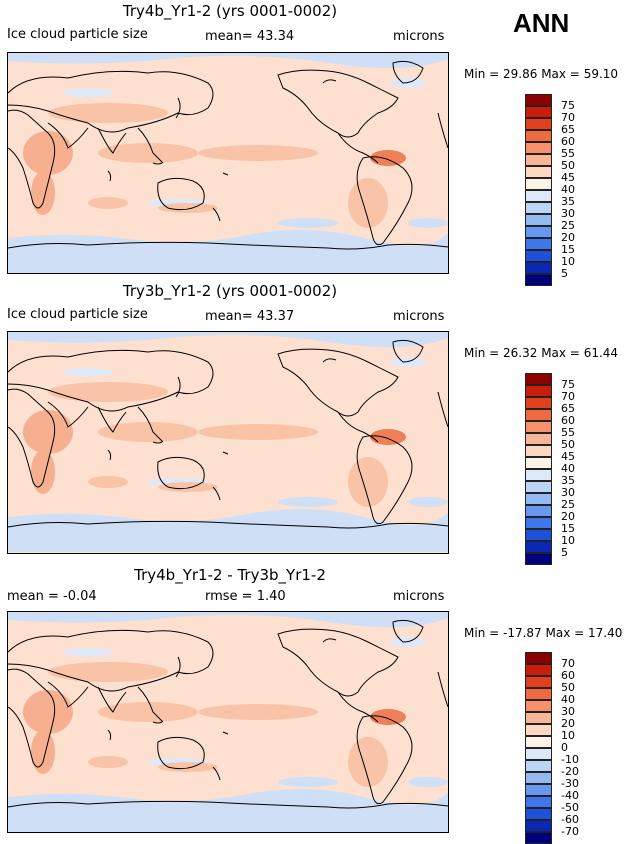 Image resolution: width=644 pixels, height=844 pixels. I want to click on panel1-units: microns, so click(419, 36).